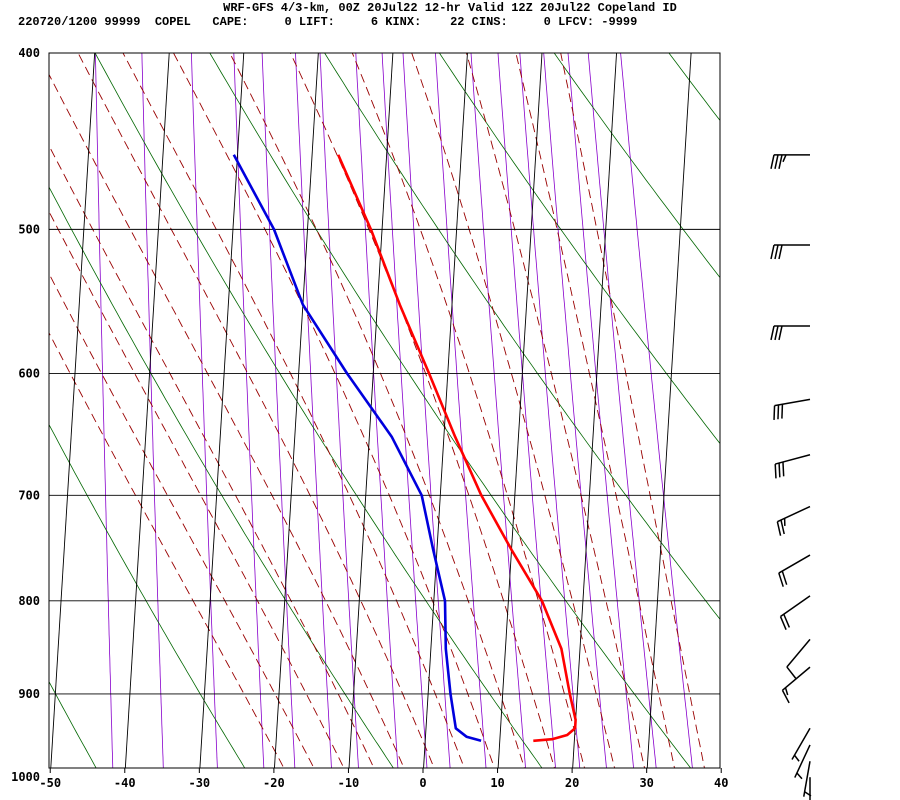  I want to click on x-tick-label: -20, so click(274, 783).